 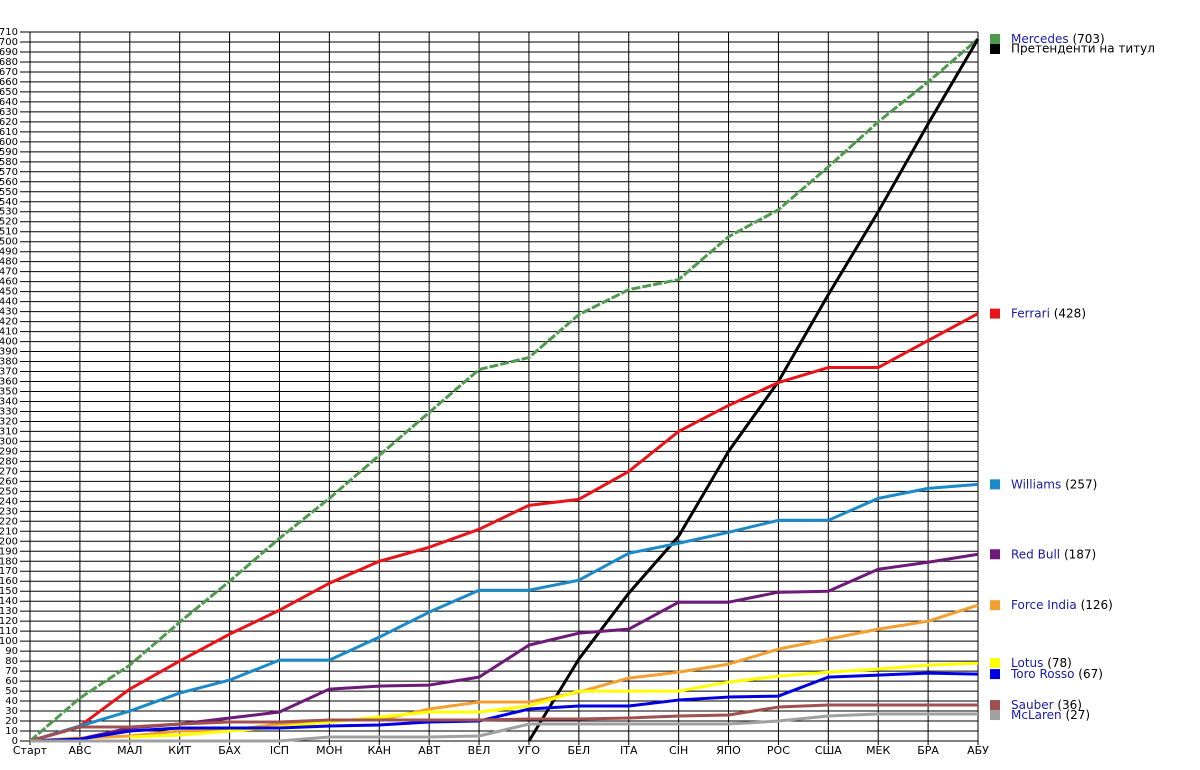 I want to click on x-tick-label: ВЕЛ, so click(x=479, y=750).